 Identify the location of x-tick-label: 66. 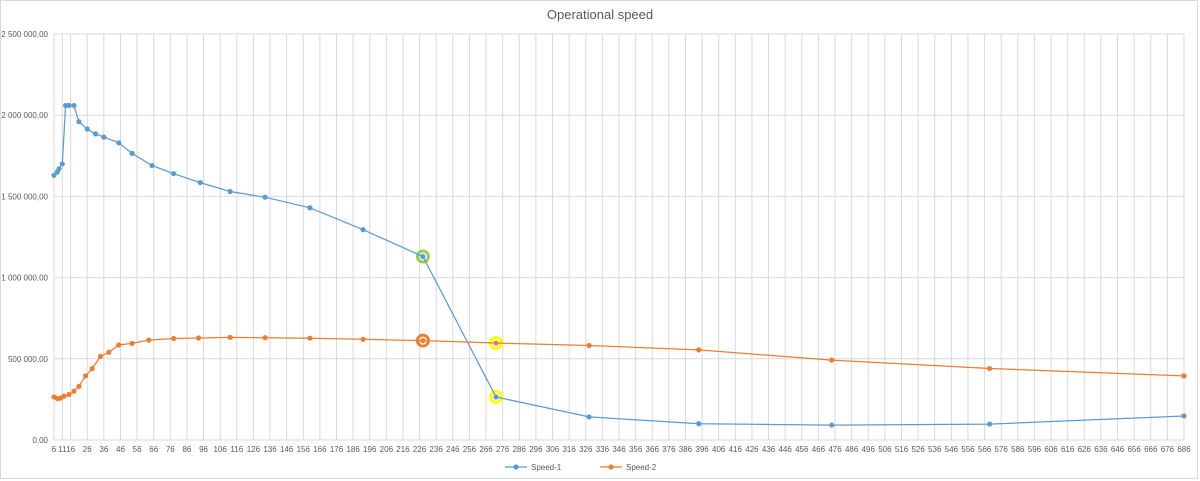
(153, 449).